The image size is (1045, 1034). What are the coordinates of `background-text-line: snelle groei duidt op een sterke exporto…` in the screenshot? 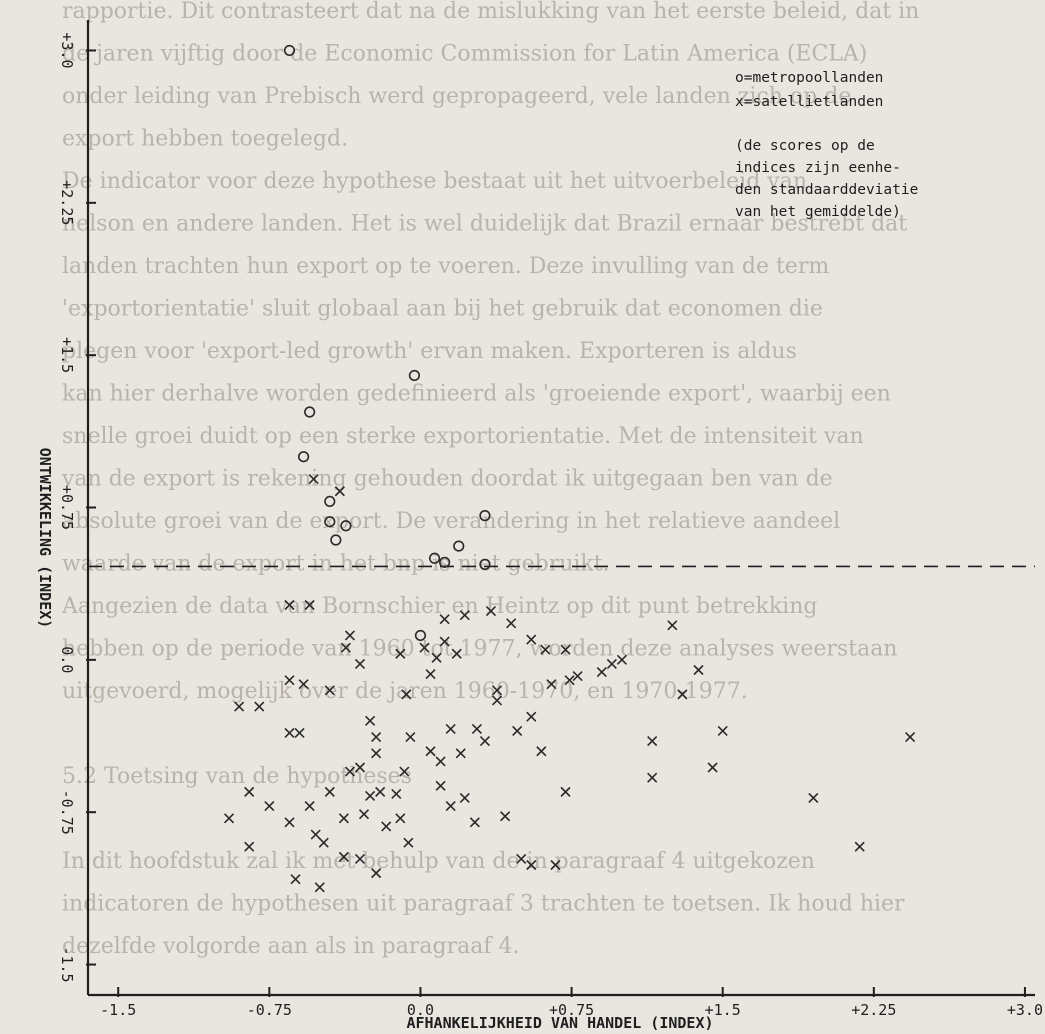 It's located at (463, 436).